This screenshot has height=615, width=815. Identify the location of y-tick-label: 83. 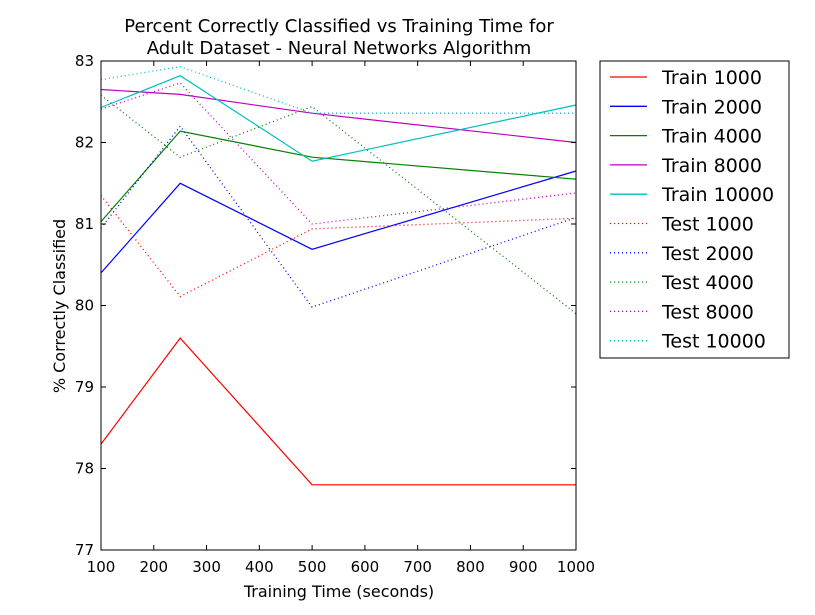
(84, 61).